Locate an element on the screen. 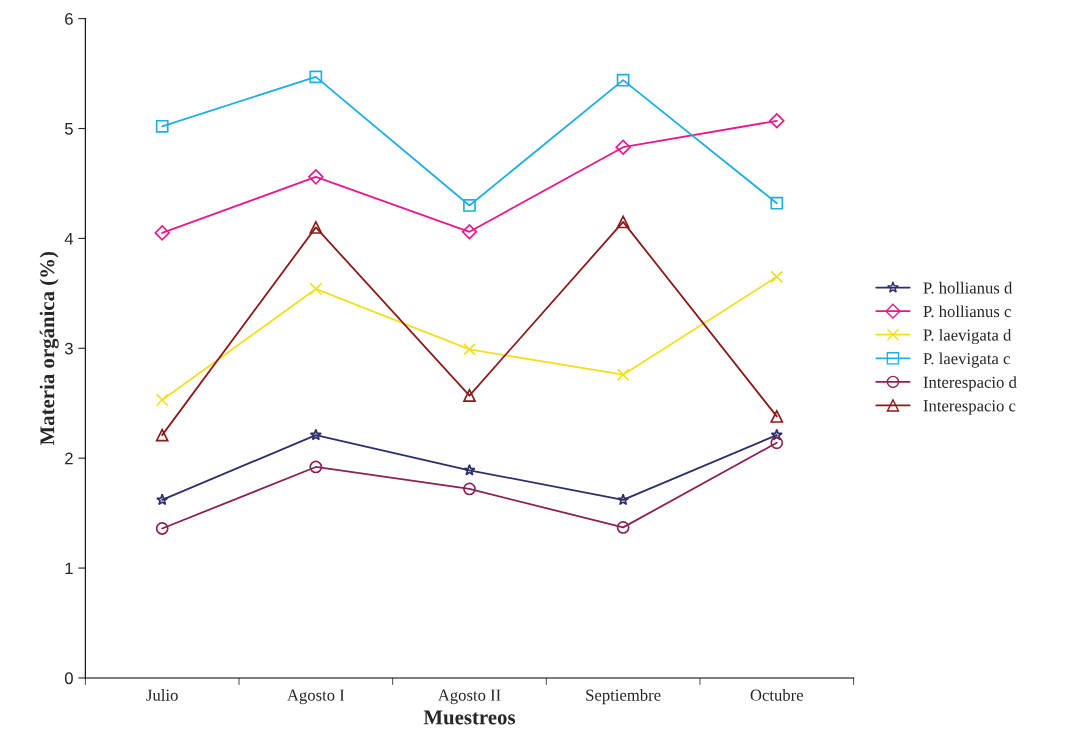 The image size is (1067, 745). legend-label: Interespacio c is located at coordinates (969, 407).